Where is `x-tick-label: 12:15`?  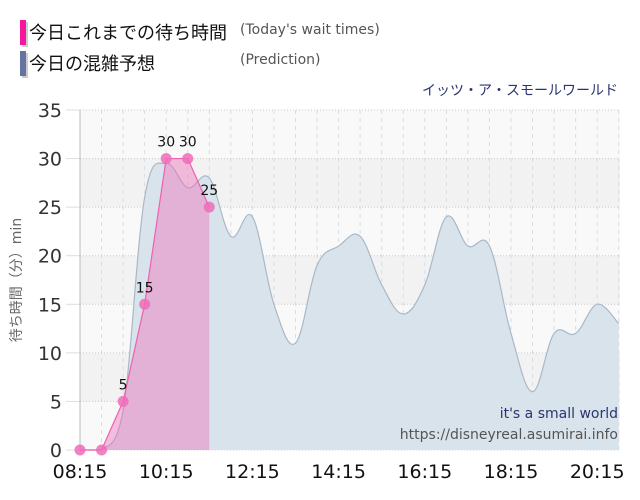
x-tick-label: 12:15 is located at coordinates (252, 472).